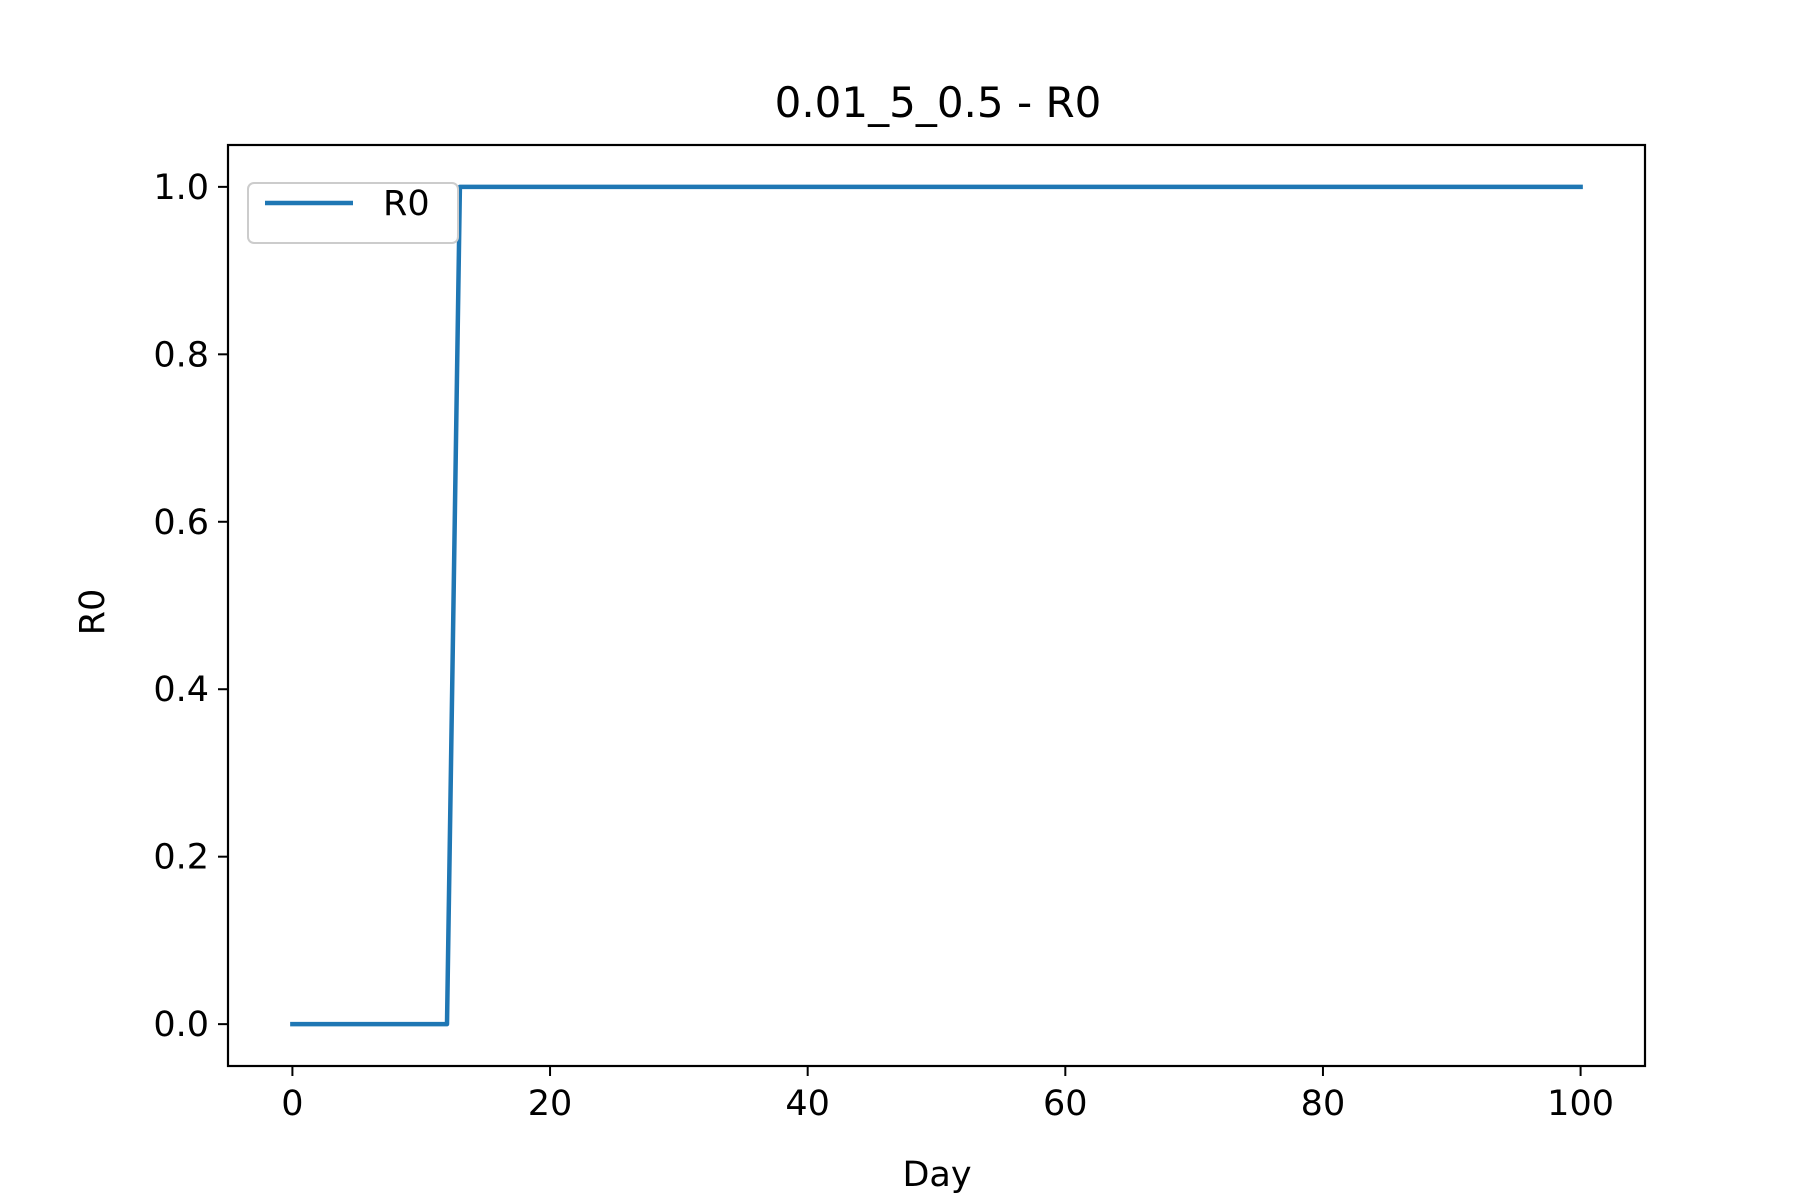 This screenshot has width=1800, height=1200. Describe the element at coordinates (550, 1104) in the screenshot. I see `x-tick-label: 20` at that location.